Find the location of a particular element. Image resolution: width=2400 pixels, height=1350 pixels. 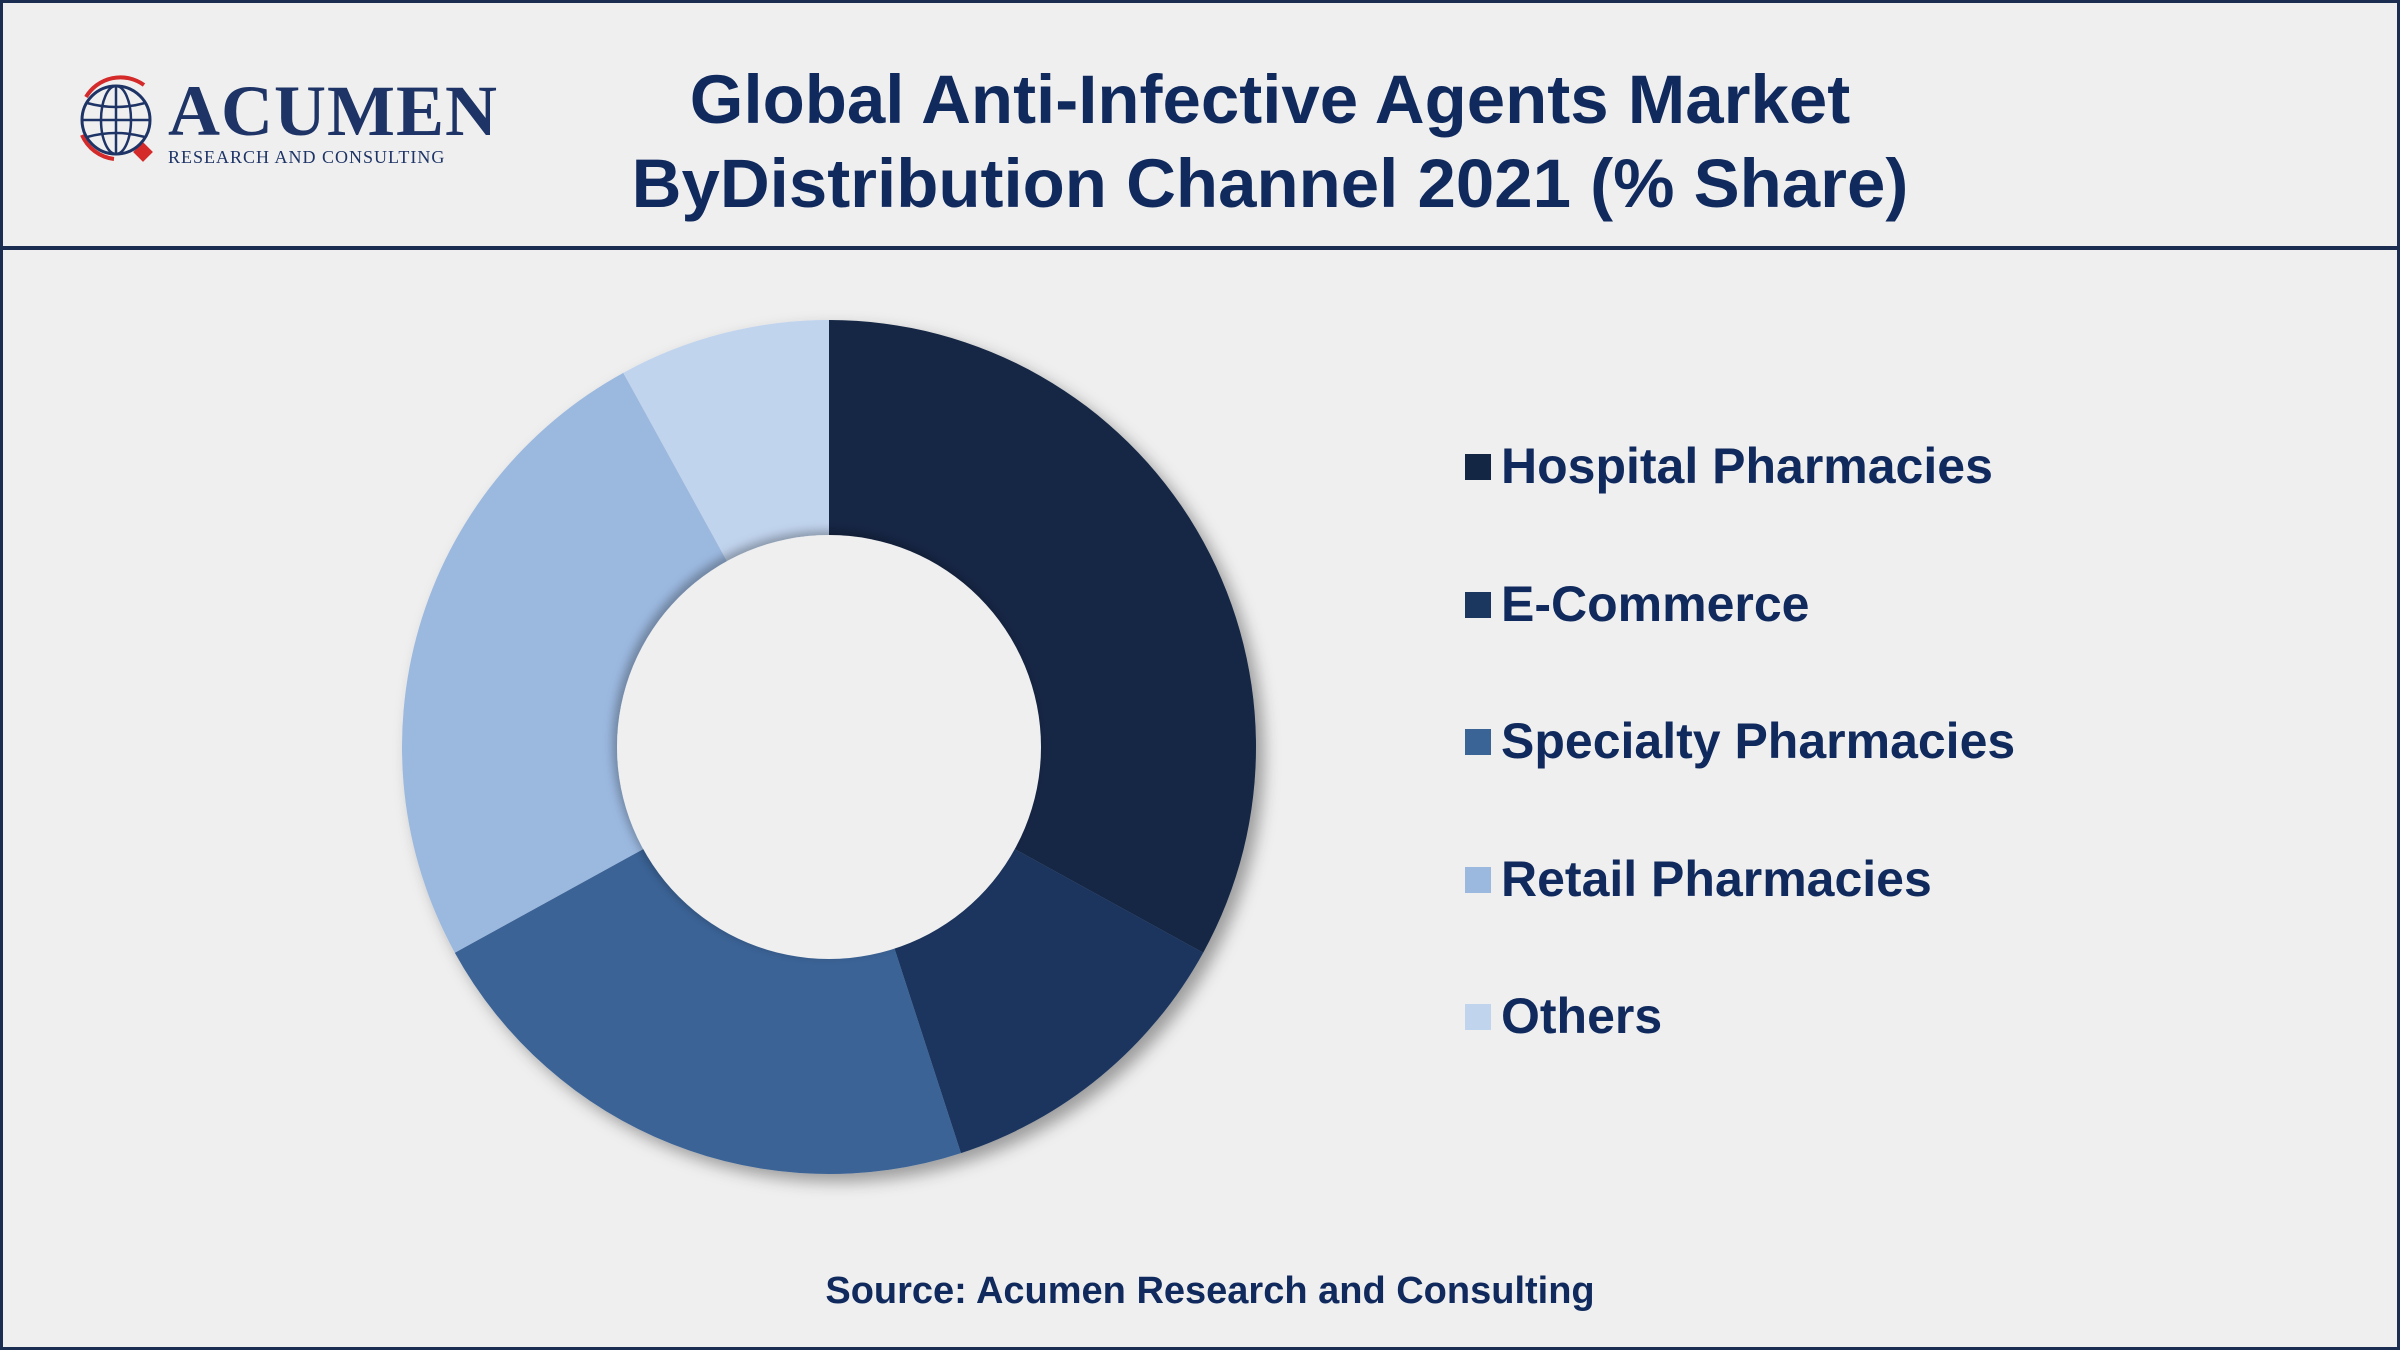

source-note: Source: Acumen Research and Consulting is located at coordinates (1210, 1291).